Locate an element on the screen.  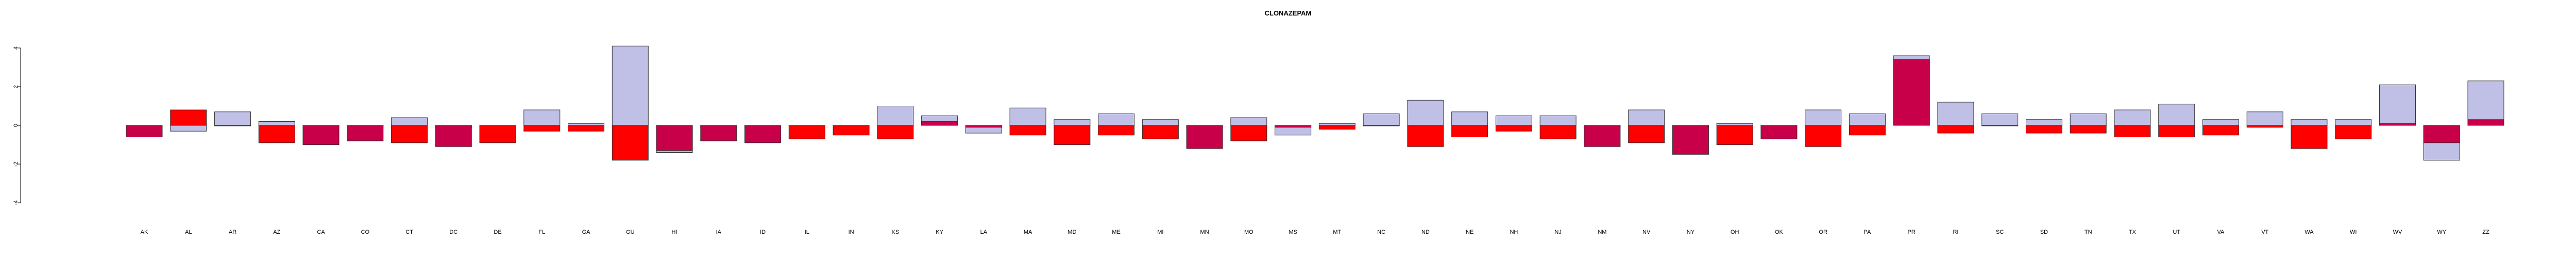
bar-front-ri is located at coordinates (1955, 129).